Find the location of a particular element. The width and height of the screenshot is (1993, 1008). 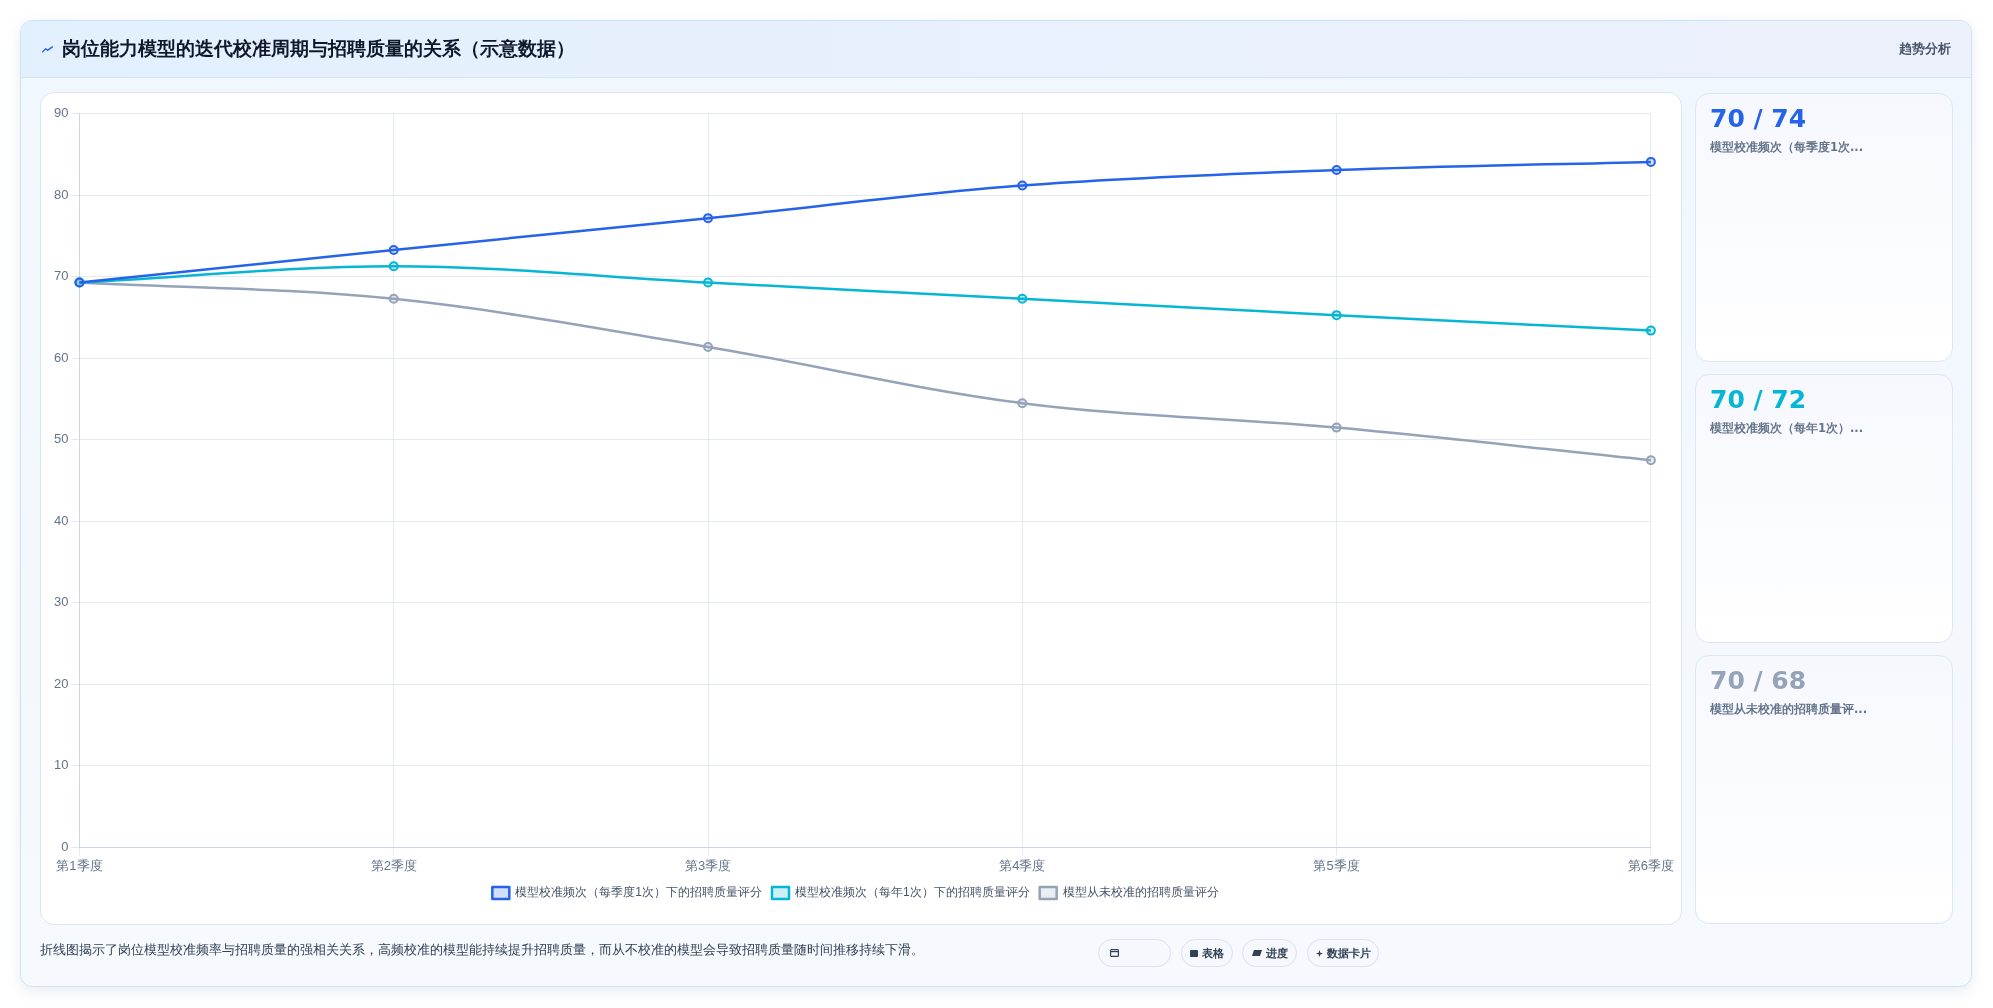

text: 折线图揭示了岗位模型校准频率与招聘质量的强相关关系，高频校准的模型能持续提升招聘质量，而从不校准的模型会导致招聘质量随时间推移持续下滑。 is located at coordinates (482, 950).